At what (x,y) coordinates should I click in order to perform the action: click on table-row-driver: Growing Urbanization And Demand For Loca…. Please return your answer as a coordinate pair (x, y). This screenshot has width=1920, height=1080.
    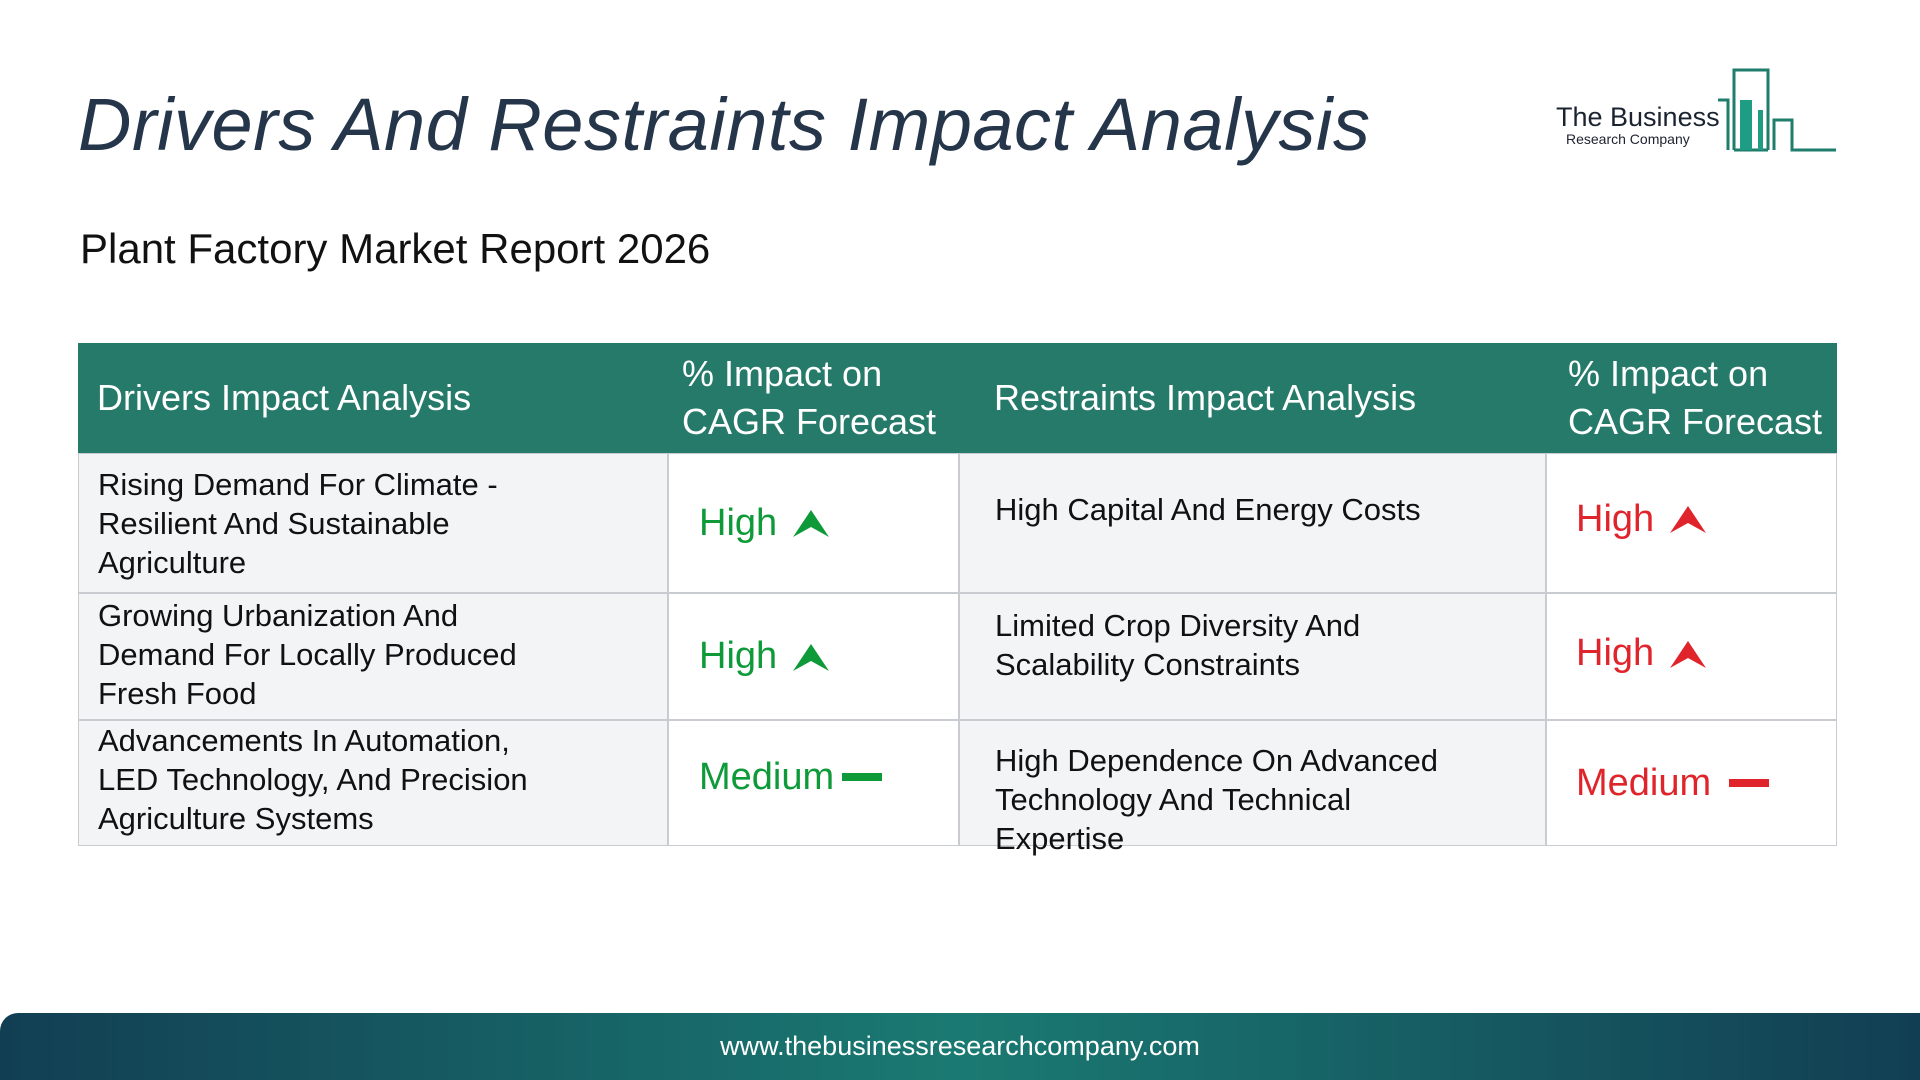
    Looking at the image, I should click on (373, 656).